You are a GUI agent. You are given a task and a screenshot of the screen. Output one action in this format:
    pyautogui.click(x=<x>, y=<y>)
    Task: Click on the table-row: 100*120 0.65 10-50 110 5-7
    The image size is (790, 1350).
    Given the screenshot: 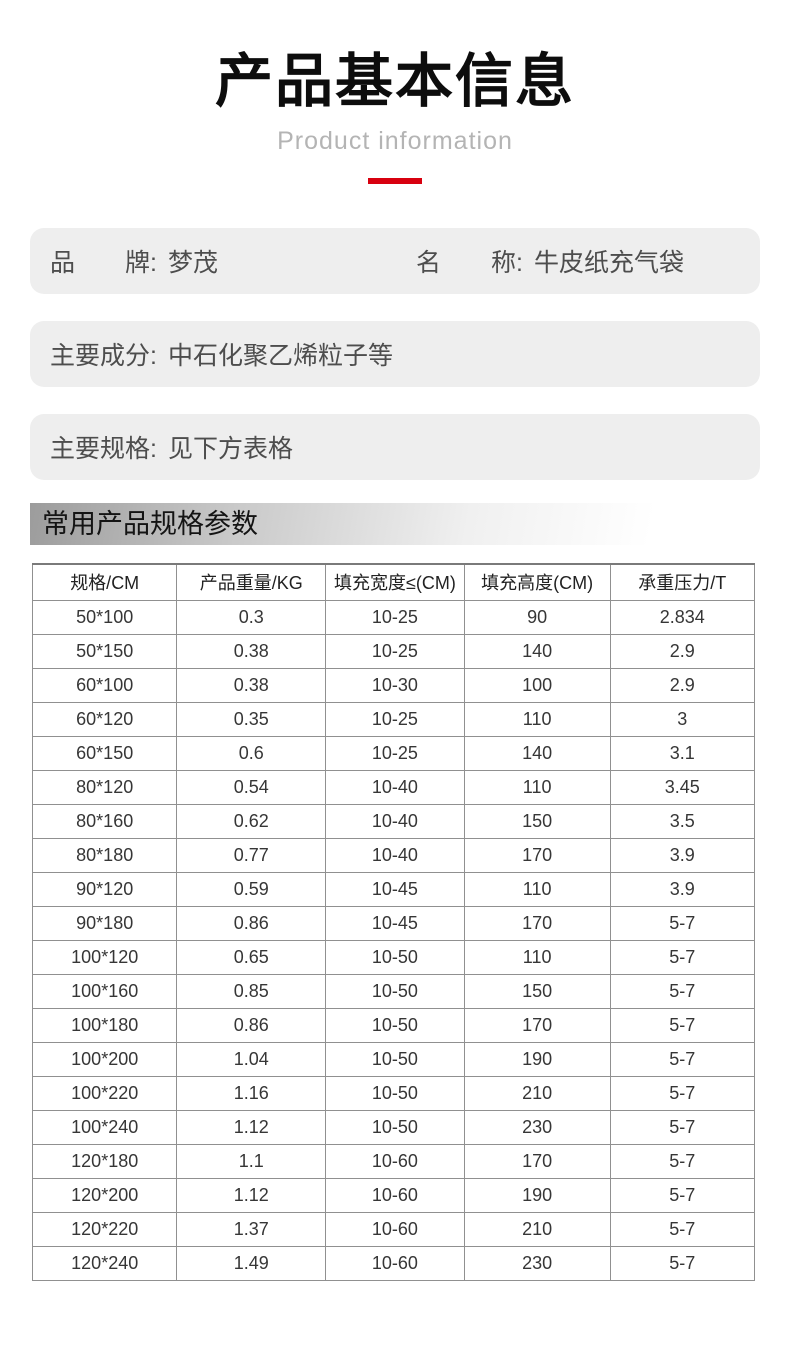 What is the action you would take?
    pyautogui.click(x=393, y=957)
    